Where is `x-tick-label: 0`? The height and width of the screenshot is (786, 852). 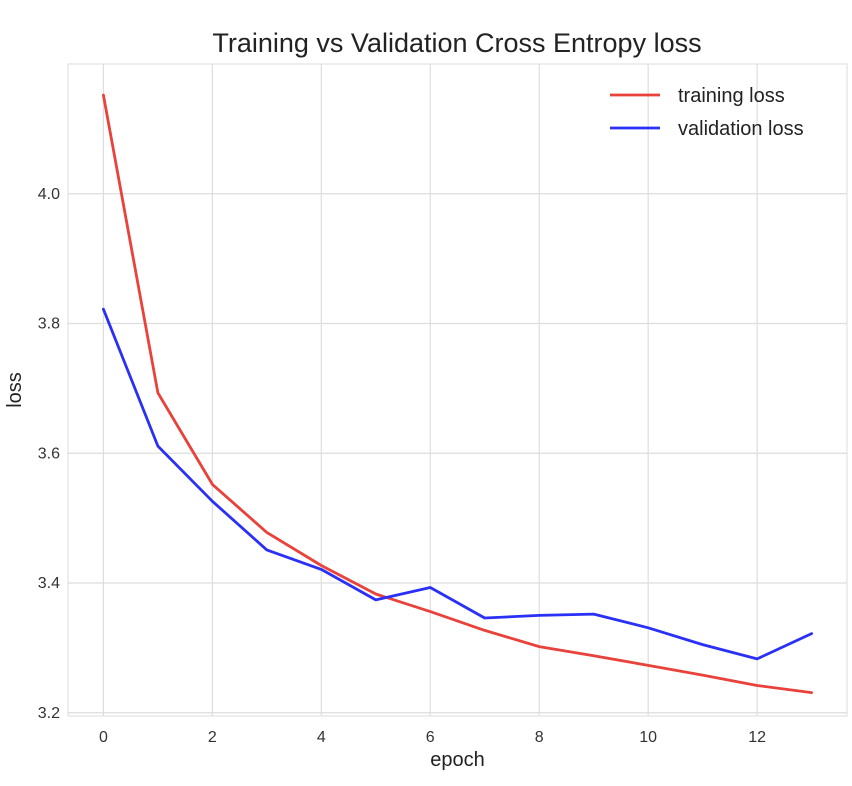
x-tick-label: 0 is located at coordinates (103, 737).